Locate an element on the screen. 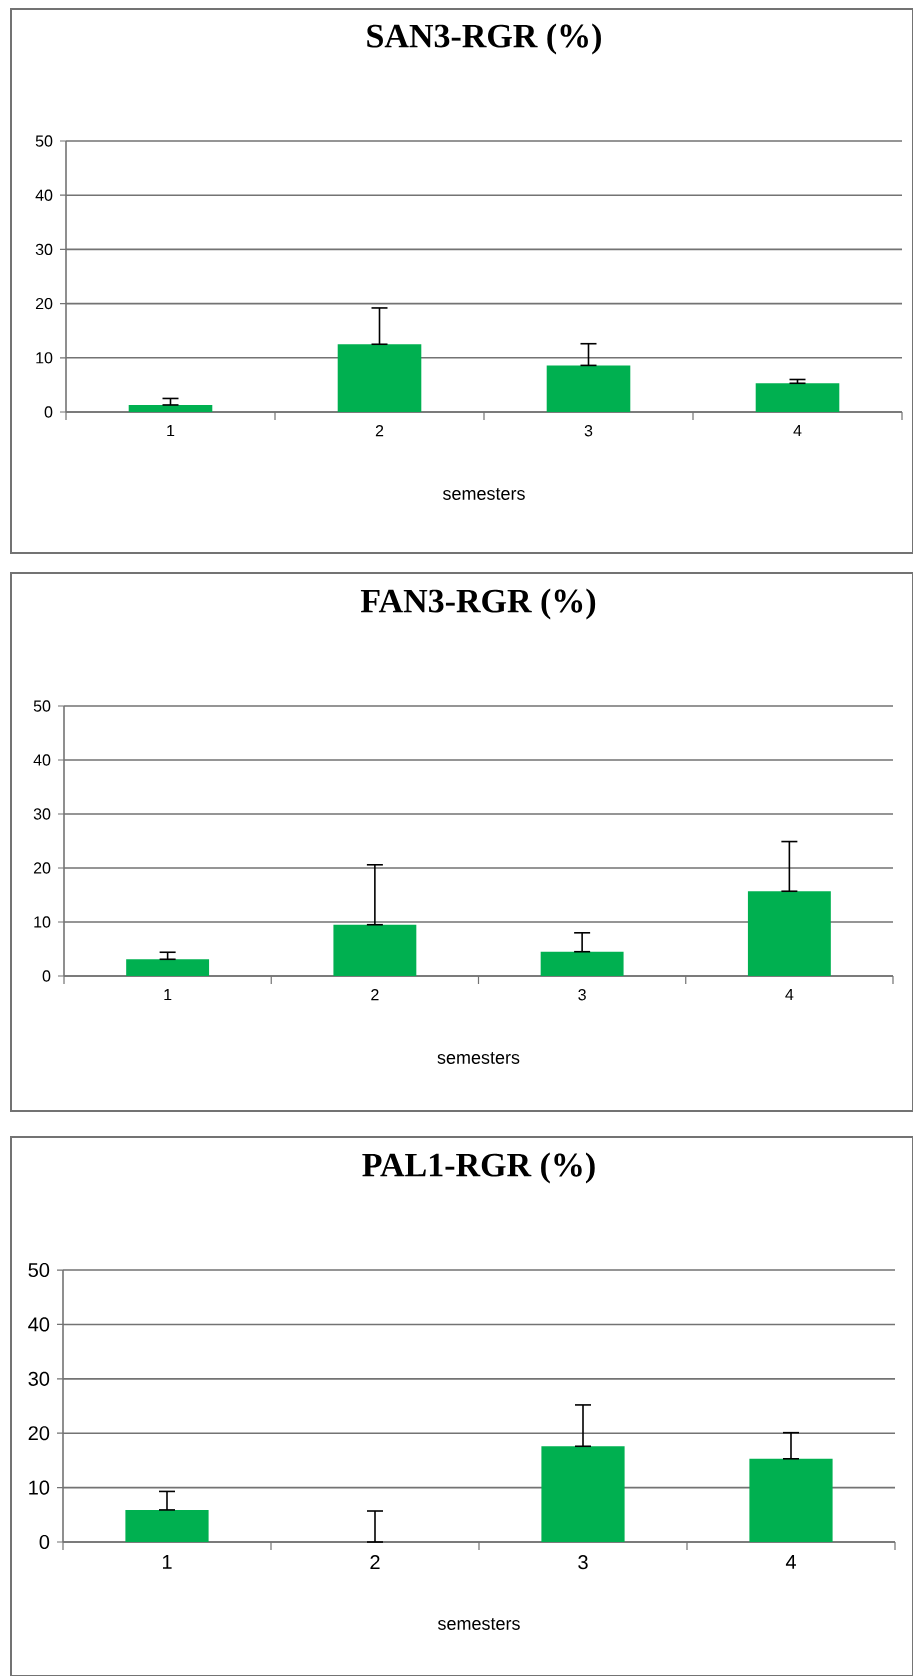  chart-title: PAL1-RGR (%) is located at coordinates (478, 1168).